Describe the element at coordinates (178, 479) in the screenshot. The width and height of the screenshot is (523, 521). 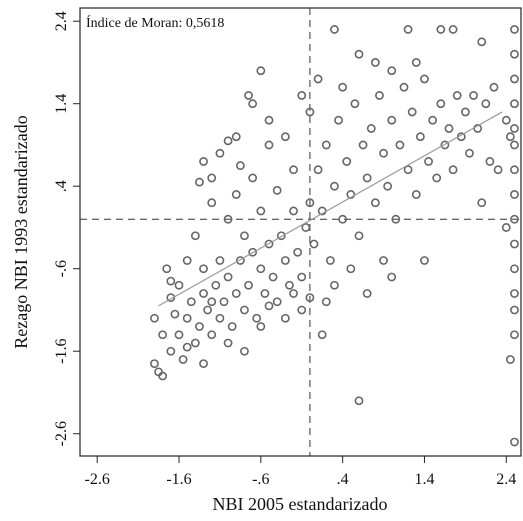
I see `x-tick-label: -1.6` at that location.